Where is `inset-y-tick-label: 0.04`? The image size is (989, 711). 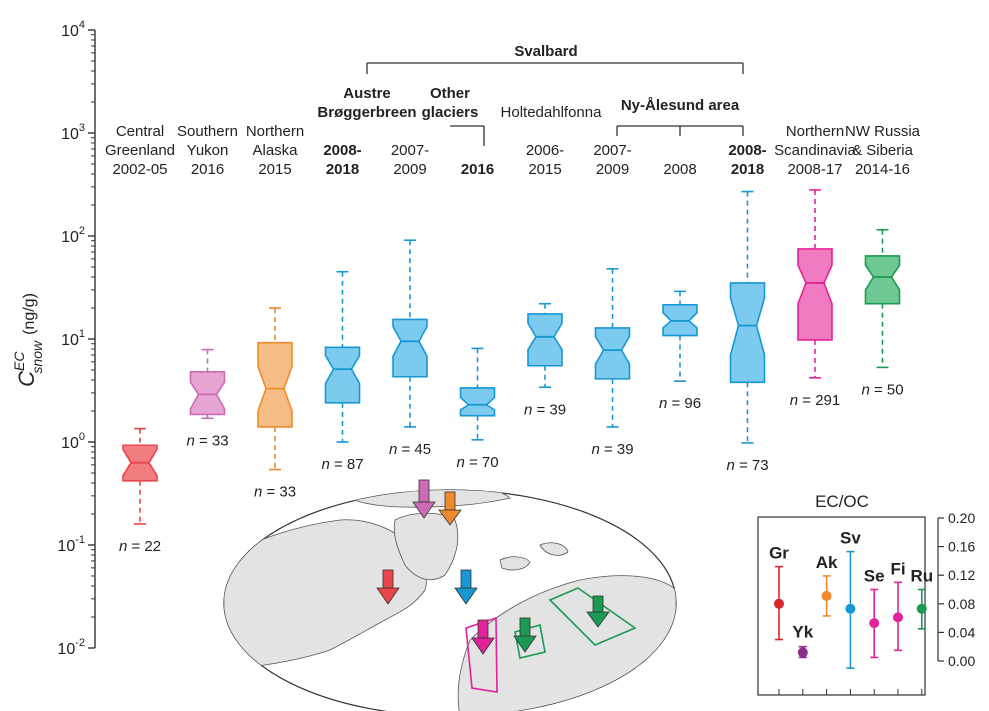
inset-y-tick-label: 0.04 is located at coordinates (961, 632).